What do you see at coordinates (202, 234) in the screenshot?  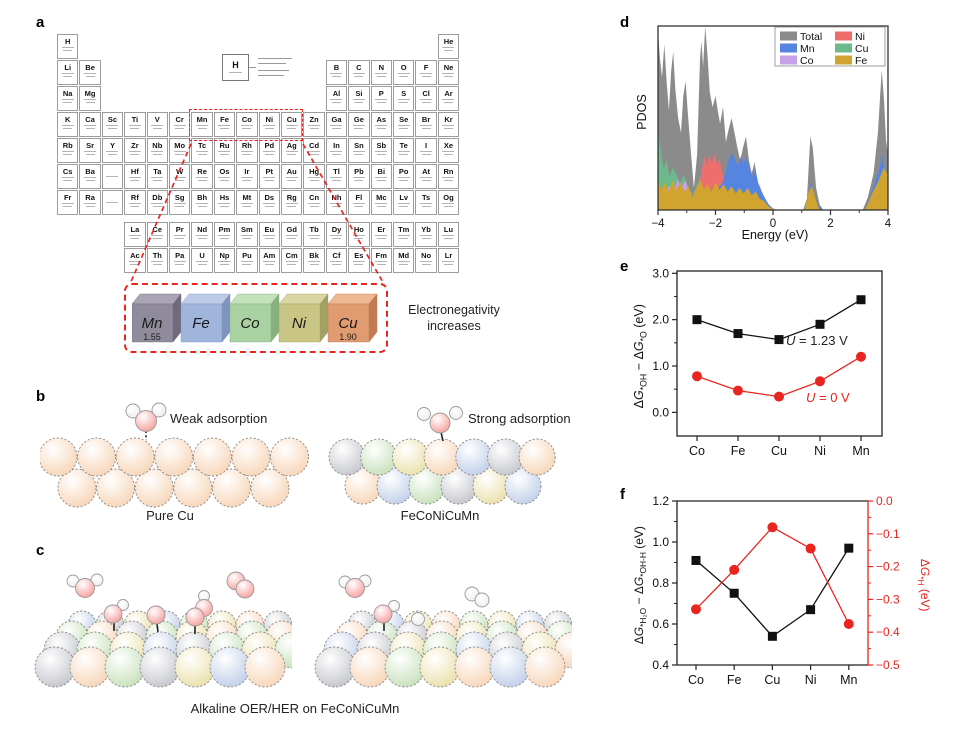 I see `element-cell-nd: Nd` at bounding box center [202, 234].